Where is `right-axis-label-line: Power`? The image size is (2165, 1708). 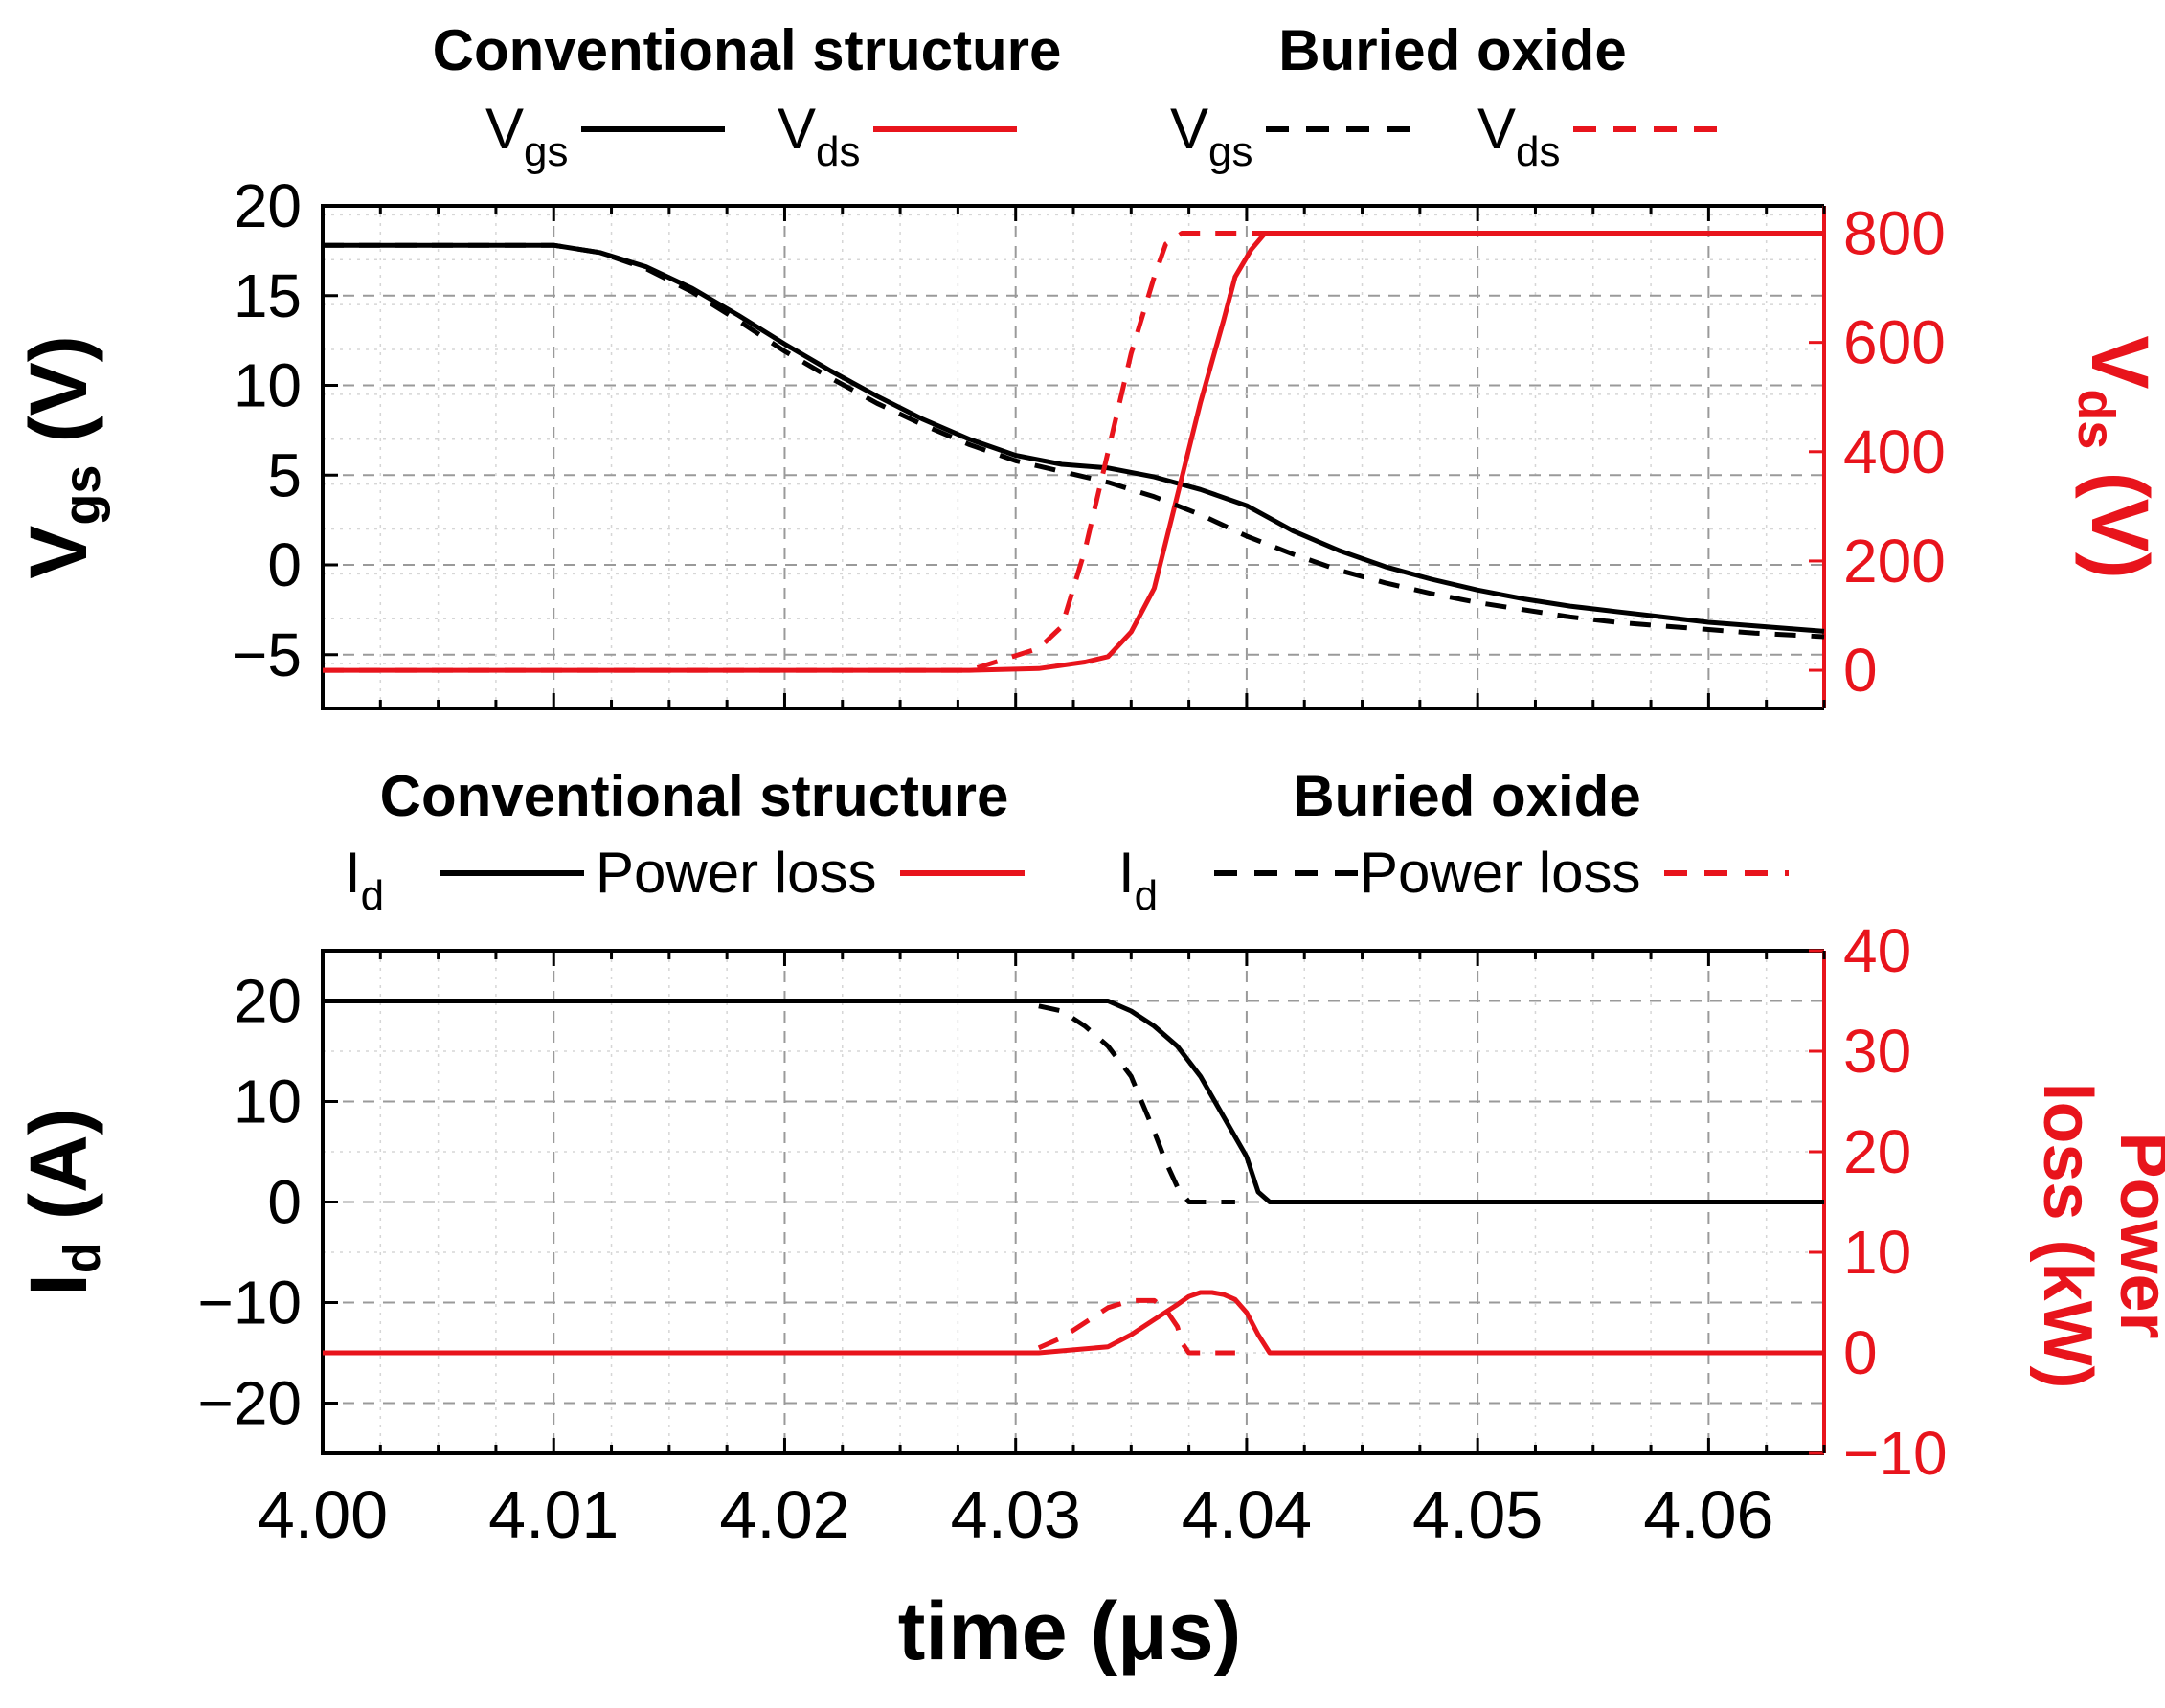 right-axis-label-line: Power is located at coordinates (2135, 1235).